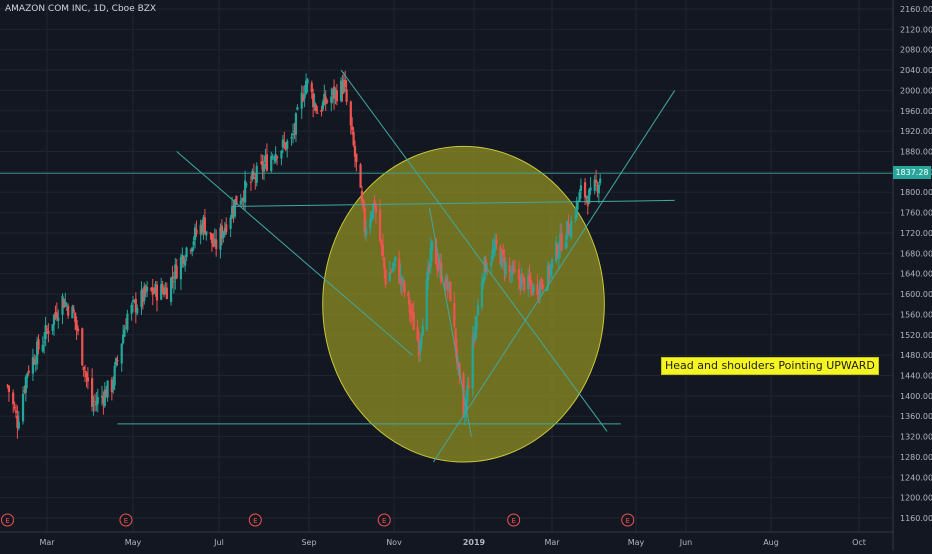 This screenshot has height=554, width=932. Describe the element at coordinates (394, 542) in the screenshot. I see `x-tick-label: Nov` at that location.